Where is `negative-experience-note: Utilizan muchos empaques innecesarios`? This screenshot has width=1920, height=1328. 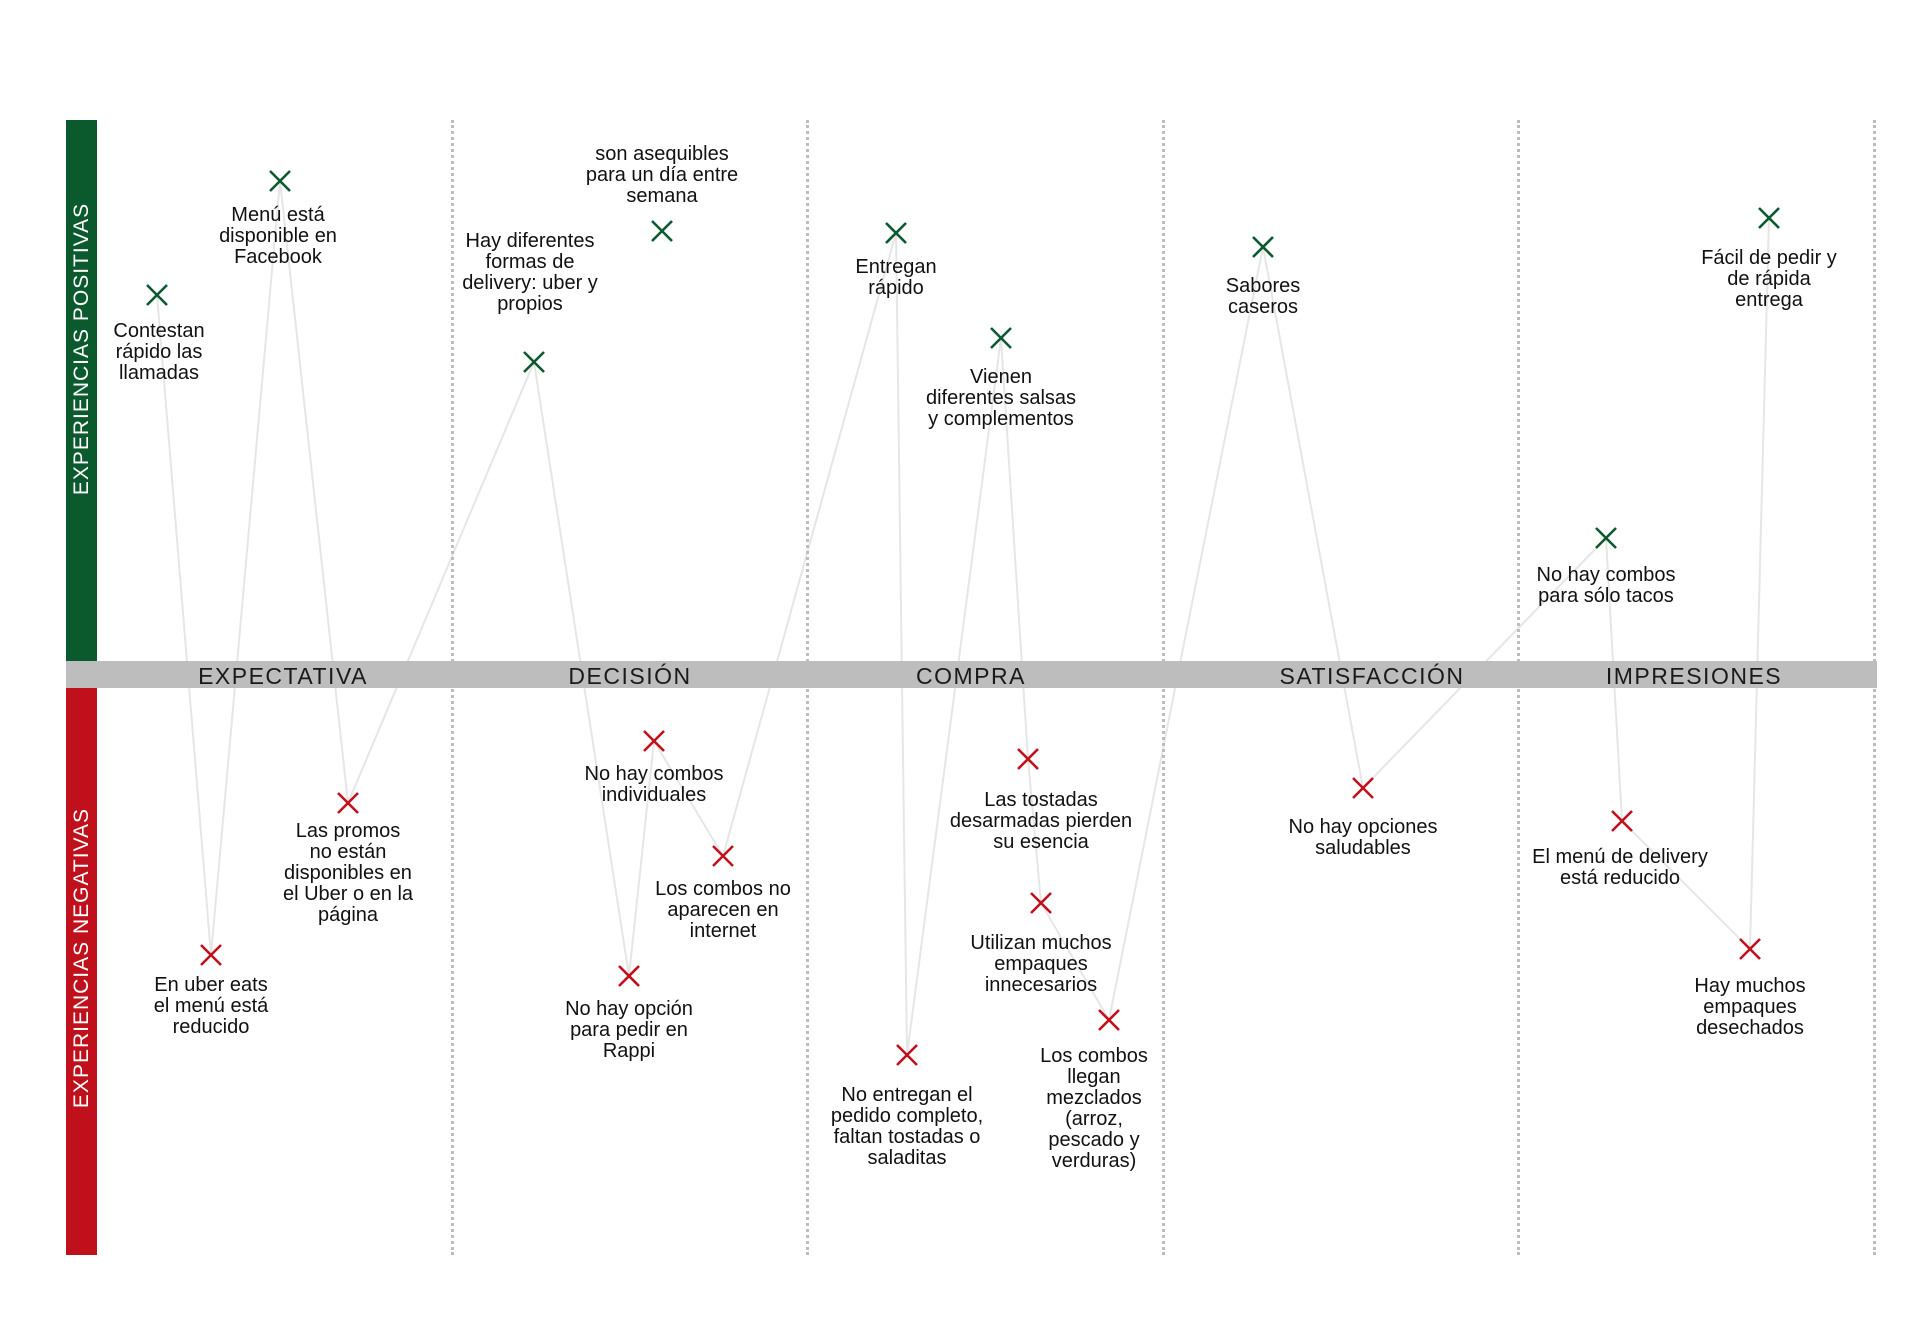
negative-experience-note: Utilizan muchos empaques innecesarios is located at coordinates (1040, 964).